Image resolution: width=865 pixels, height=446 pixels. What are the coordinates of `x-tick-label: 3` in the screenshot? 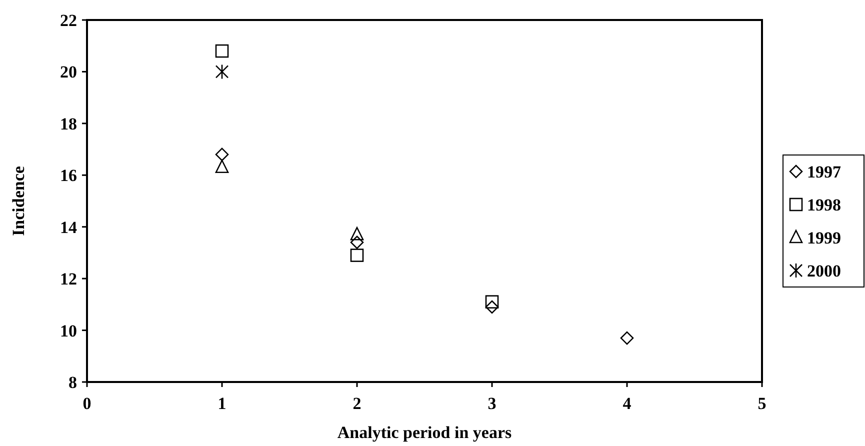 It's located at (492, 403).